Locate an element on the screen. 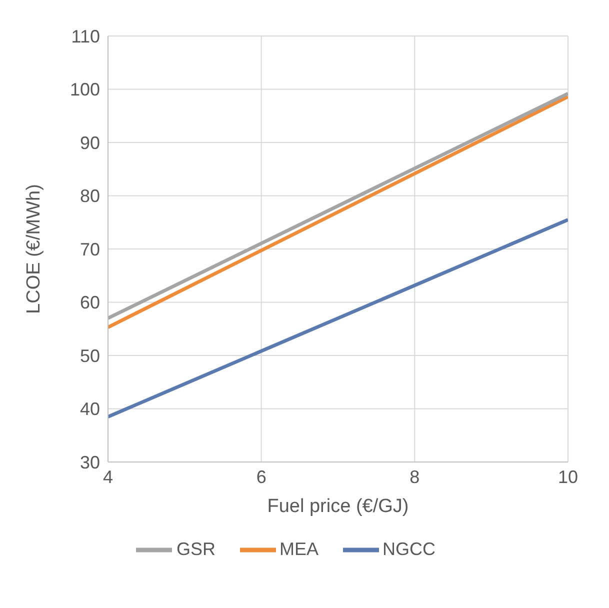  y-tick-label: 50 is located at coordinates (90, 356).